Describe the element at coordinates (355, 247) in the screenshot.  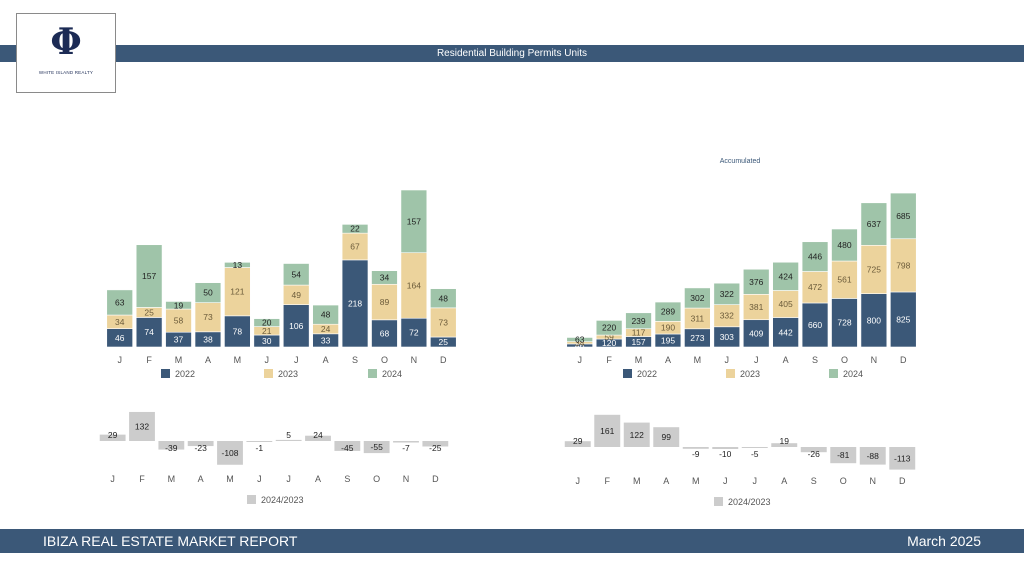
I see `data-label-2023-8: 67` at that location.